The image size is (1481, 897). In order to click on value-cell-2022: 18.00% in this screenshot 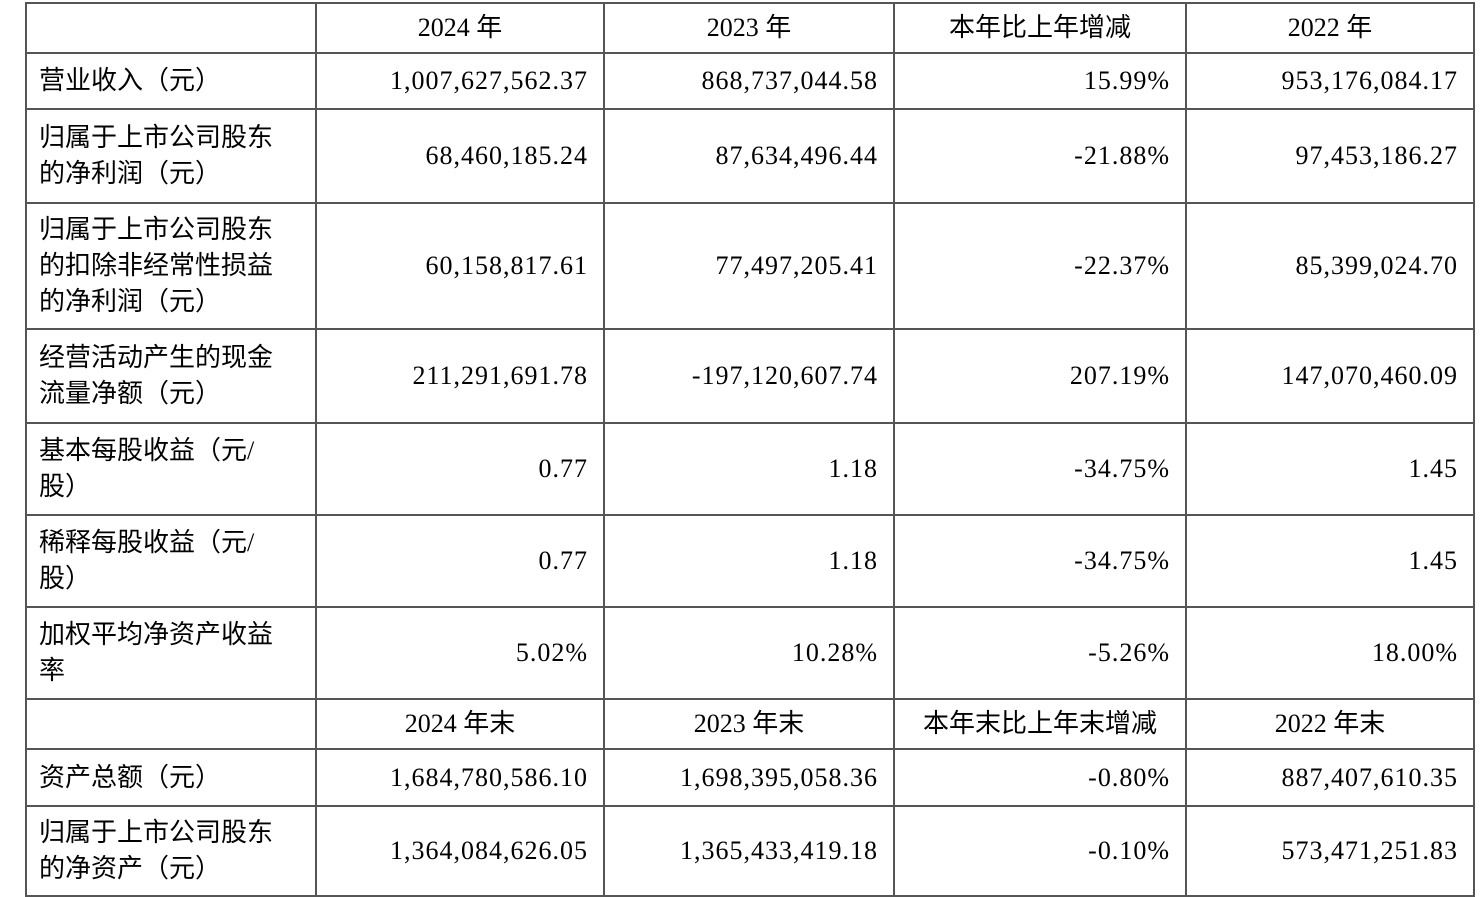, I will do `click(1330, 653)`.